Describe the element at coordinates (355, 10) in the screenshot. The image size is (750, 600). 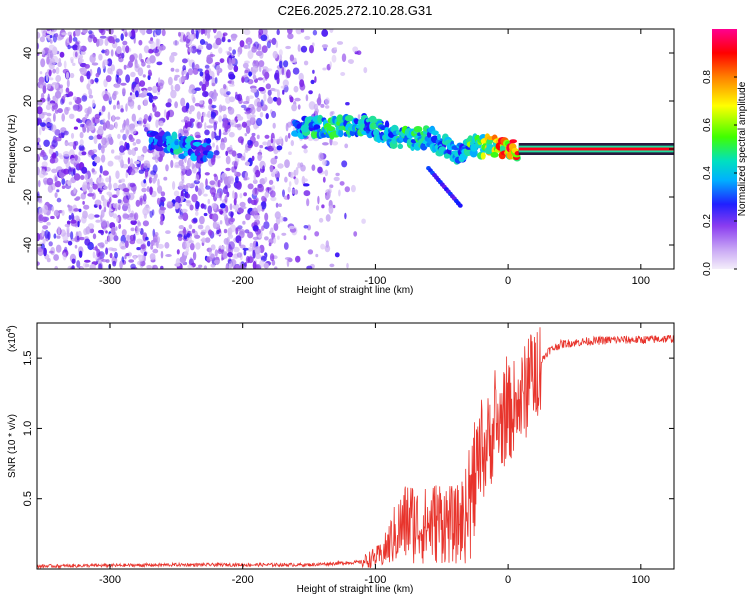
I see `chart-title: C2E6.2025.272.10.28.G31` at that location.